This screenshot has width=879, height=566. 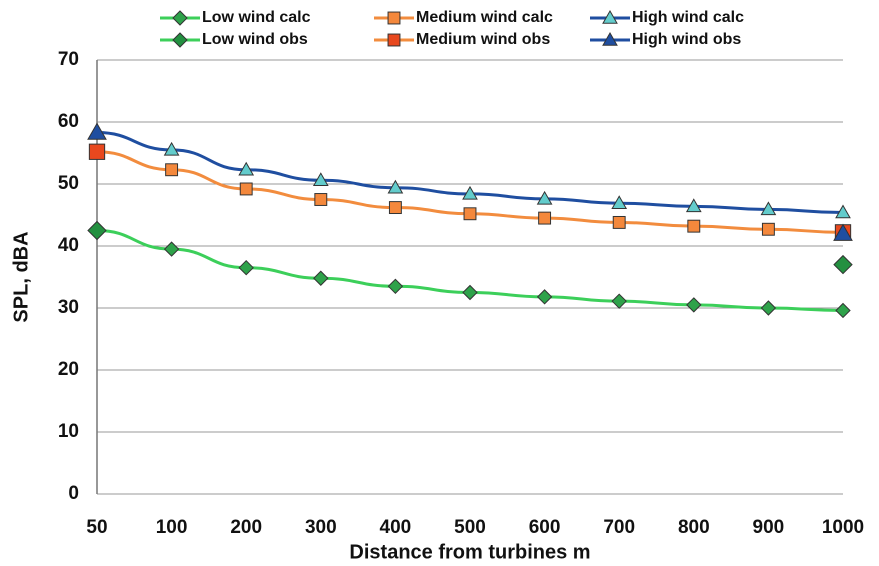 I want to click on x-tick-label: 700, so click(x=619, y=527).